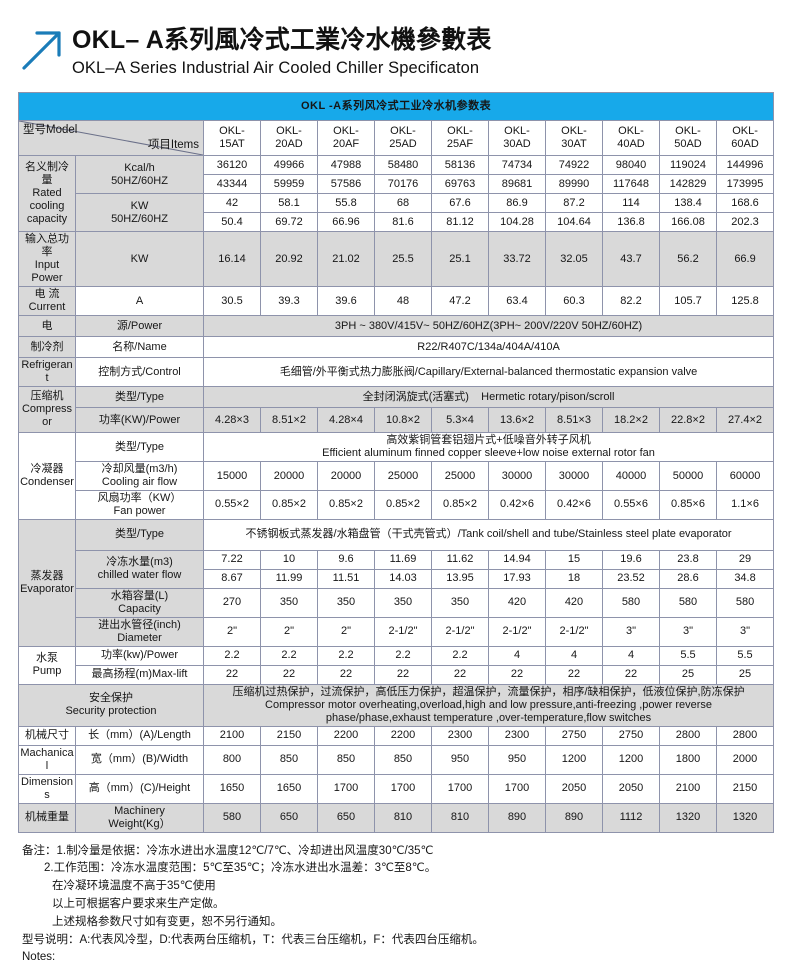 The width and height of the screenshot is (790, 967). I want to click on cell: 50000, so click(688, 476).